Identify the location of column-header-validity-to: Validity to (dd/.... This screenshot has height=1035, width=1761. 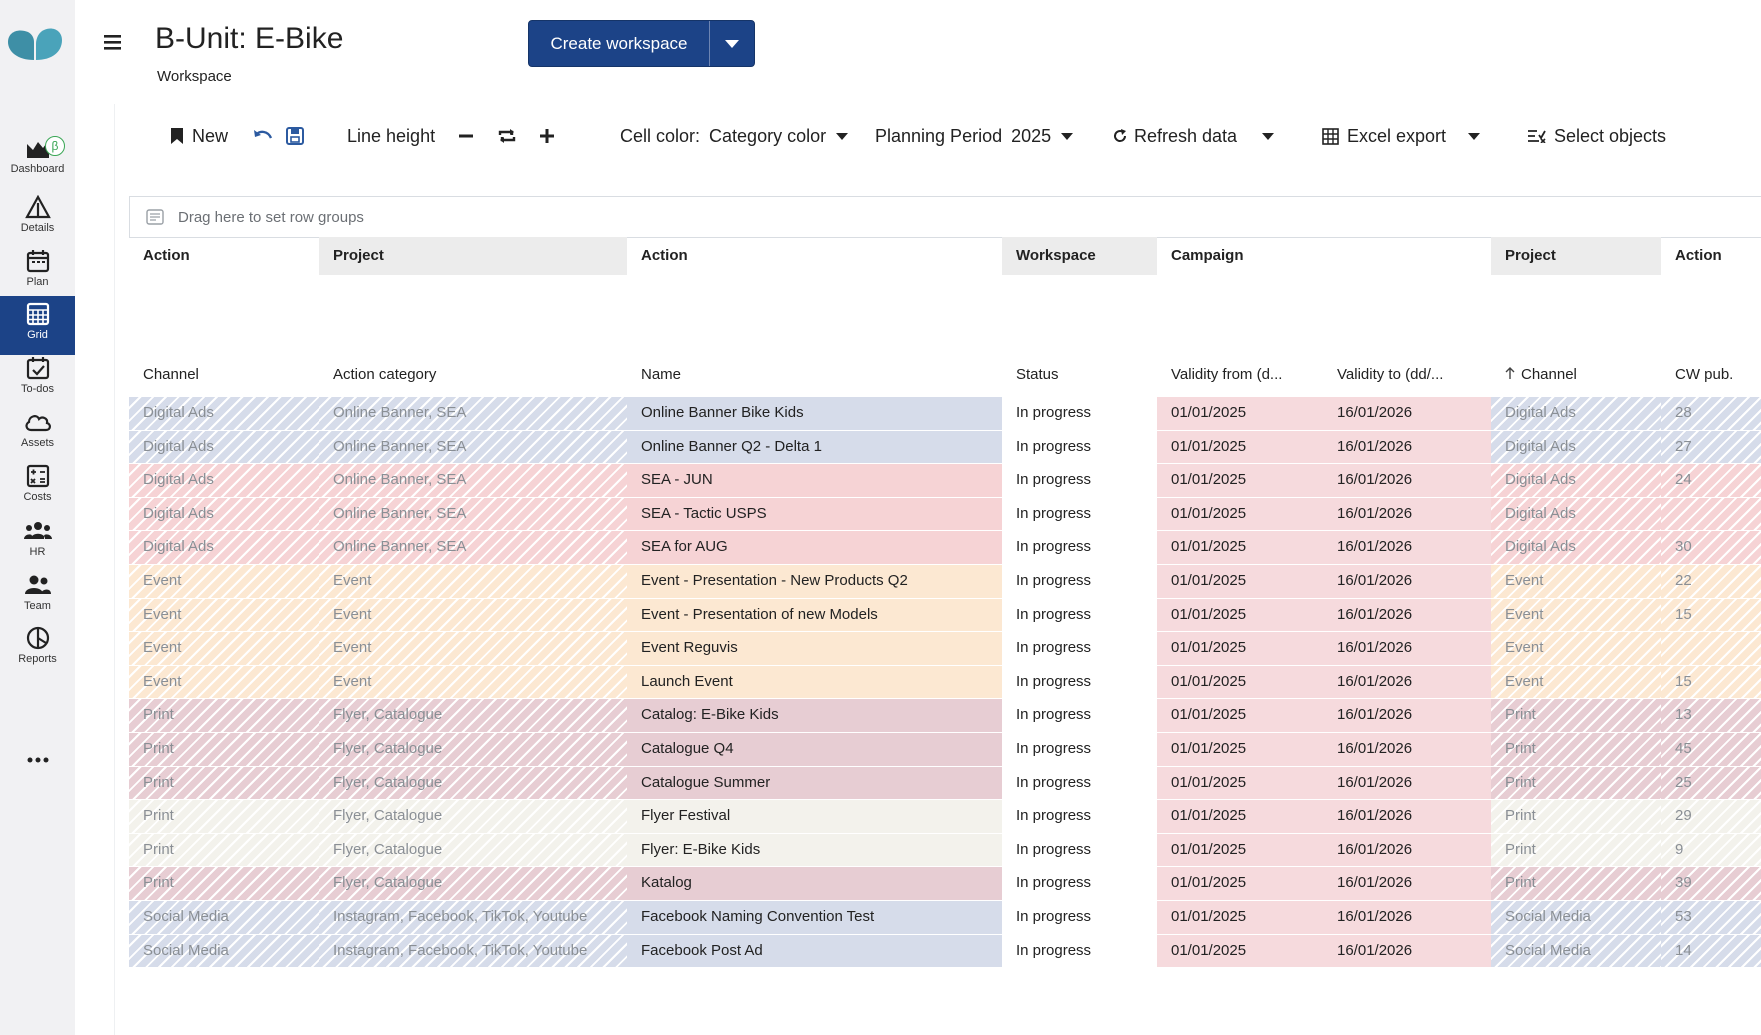
(1390, 374).